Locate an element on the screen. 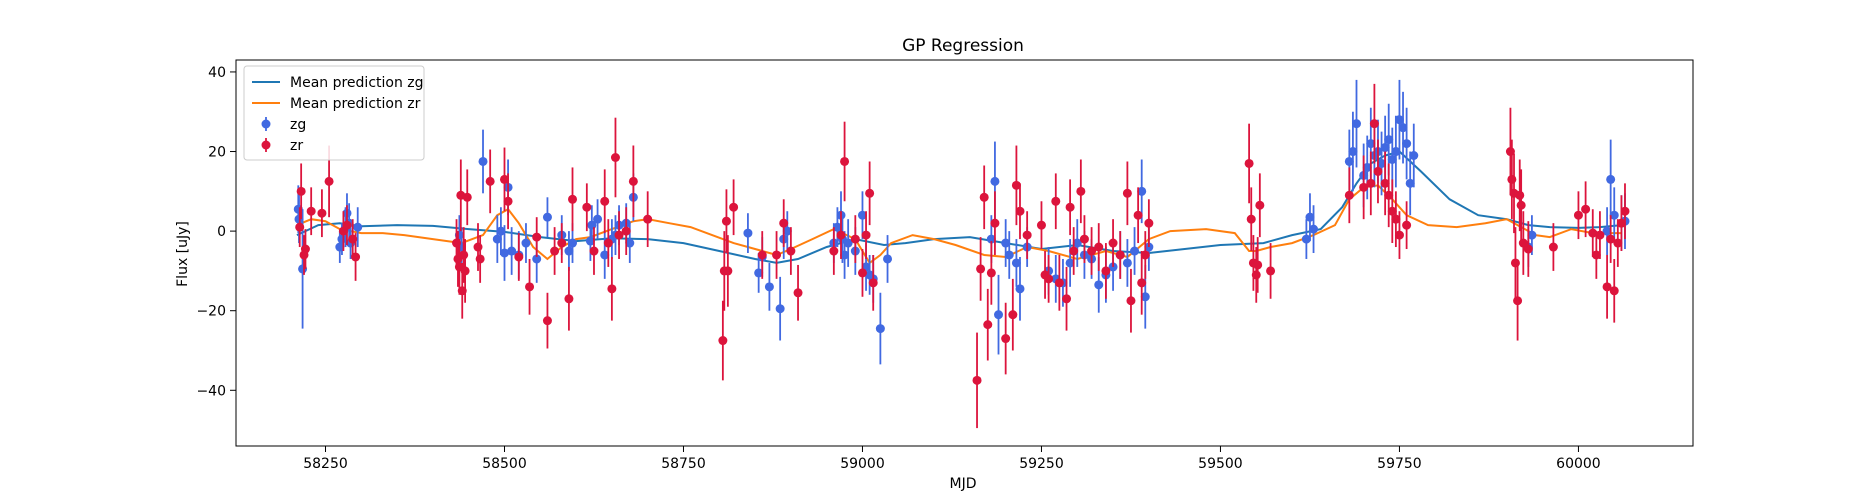 This screenshot has height=500, width=1875. y-tick-label: −20 is located at coordinates (211, 312).